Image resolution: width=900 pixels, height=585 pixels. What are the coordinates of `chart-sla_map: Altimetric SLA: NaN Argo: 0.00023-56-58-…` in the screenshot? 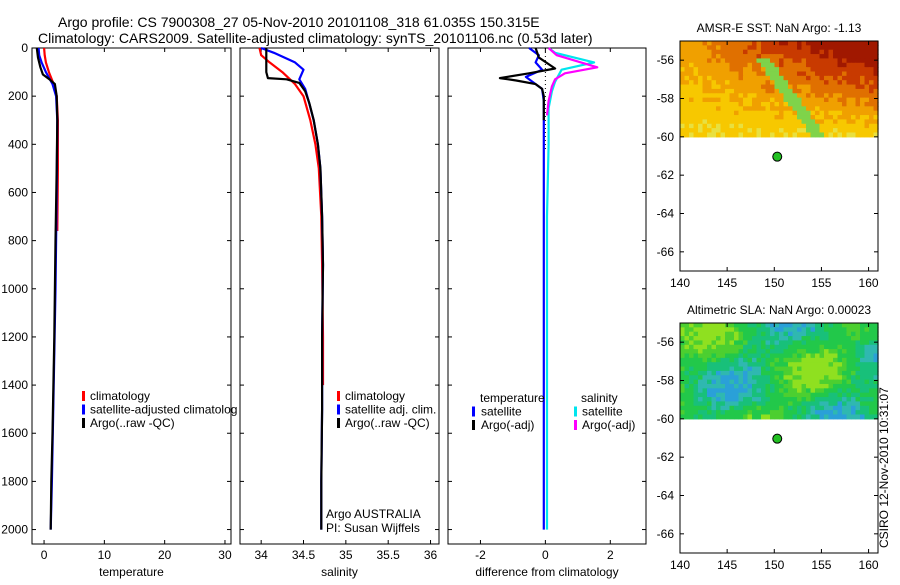 It's located at (768, 437).